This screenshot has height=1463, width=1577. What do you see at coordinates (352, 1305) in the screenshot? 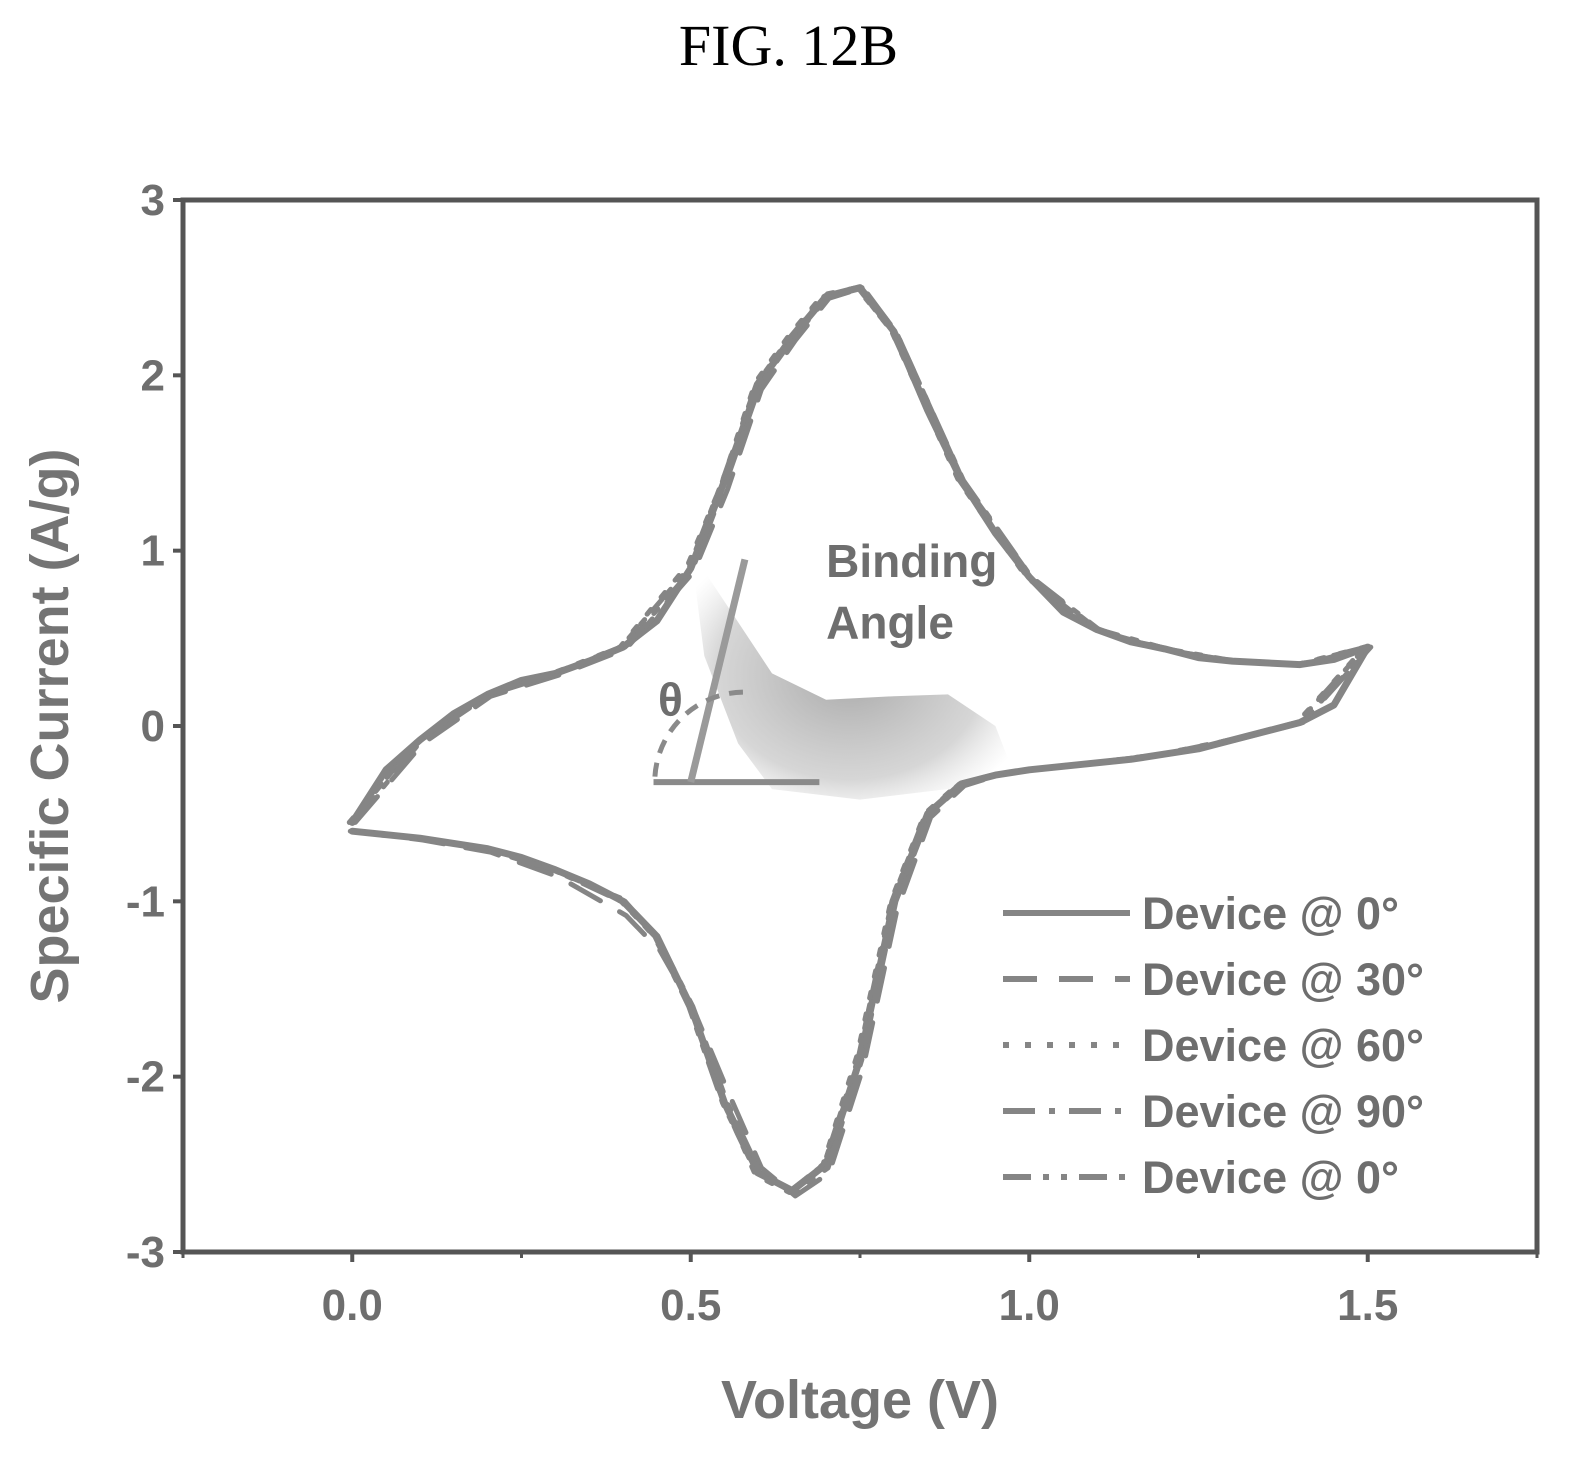
I see `x-tick-label: 0.0` at bounding box center [352, 1305].